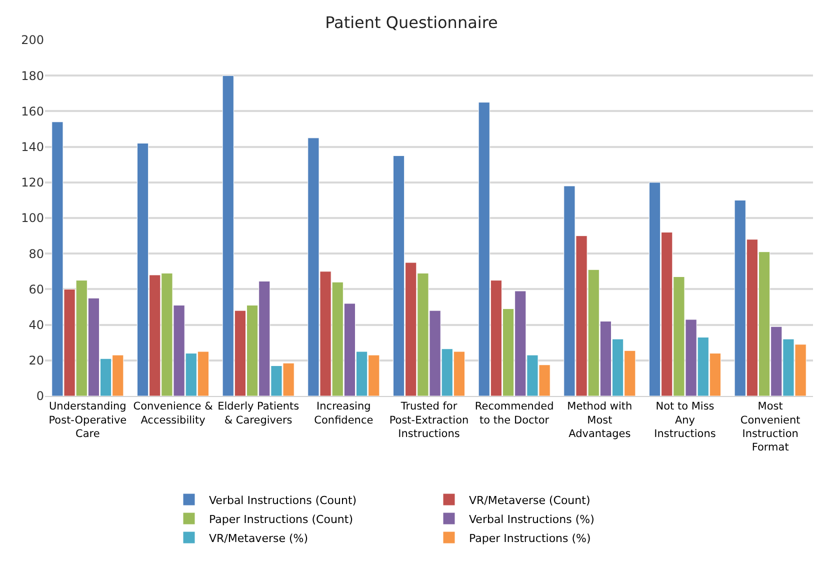  What do you see at coordinates (281, 519) in the screenshot?
I see `legend-label: Paper Instructions (Count)` at bounding box center [281, 519].